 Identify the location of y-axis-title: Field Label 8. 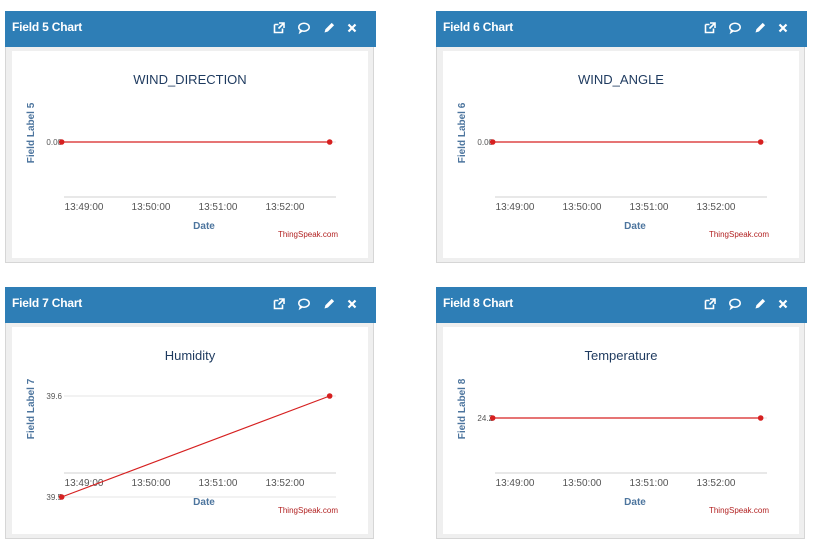
(462, 408).